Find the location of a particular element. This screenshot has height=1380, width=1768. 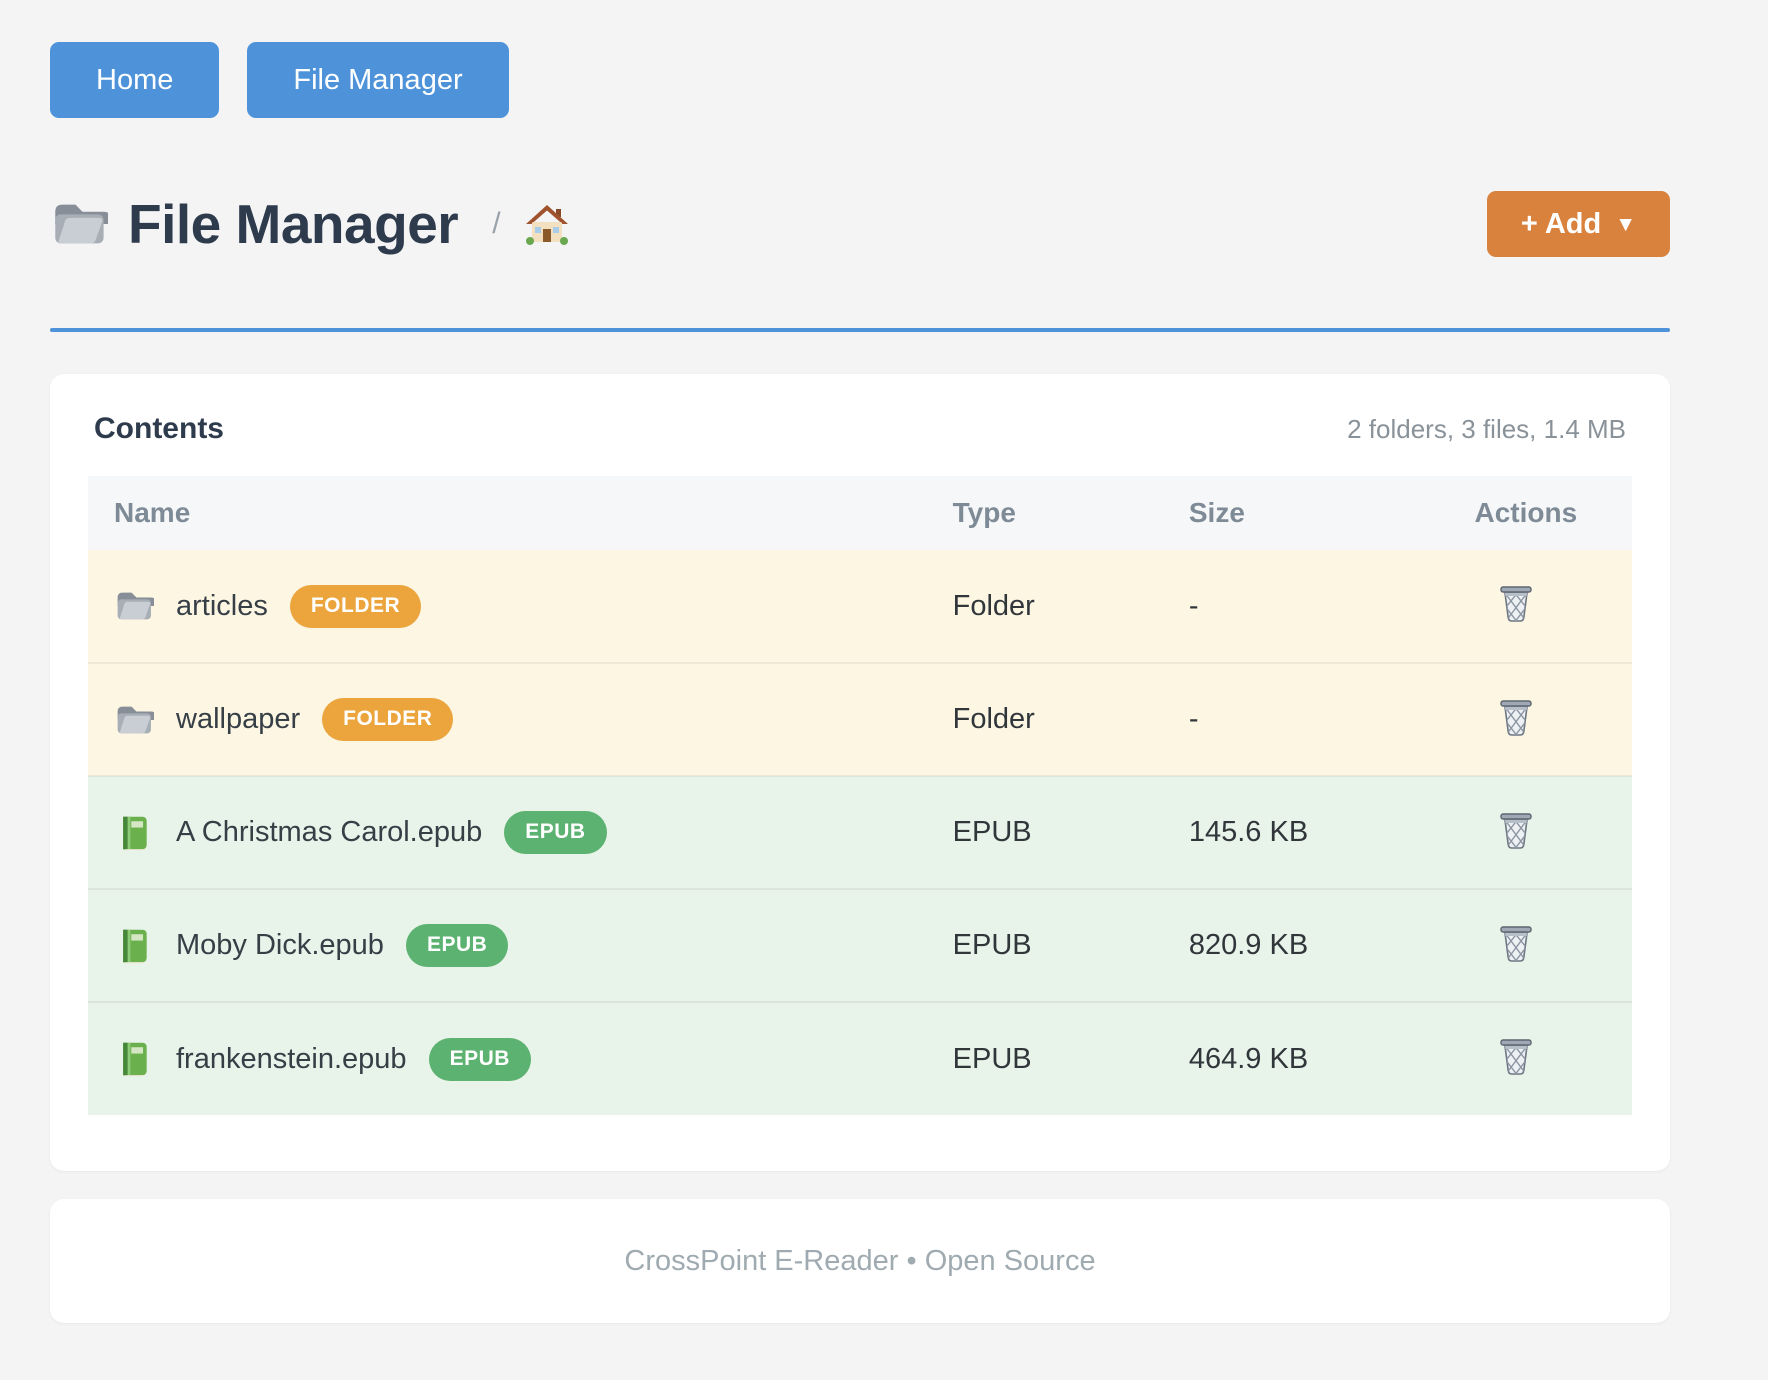

table-row: articles FOLDER Folder - is located at coordinates (860, 606).